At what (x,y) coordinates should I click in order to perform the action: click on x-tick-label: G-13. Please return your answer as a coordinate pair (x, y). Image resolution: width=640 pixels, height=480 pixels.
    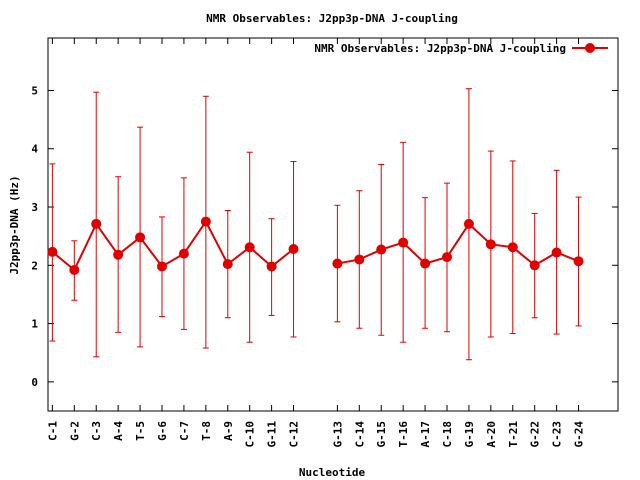
    Looking at the image, I should click on (337, 434).